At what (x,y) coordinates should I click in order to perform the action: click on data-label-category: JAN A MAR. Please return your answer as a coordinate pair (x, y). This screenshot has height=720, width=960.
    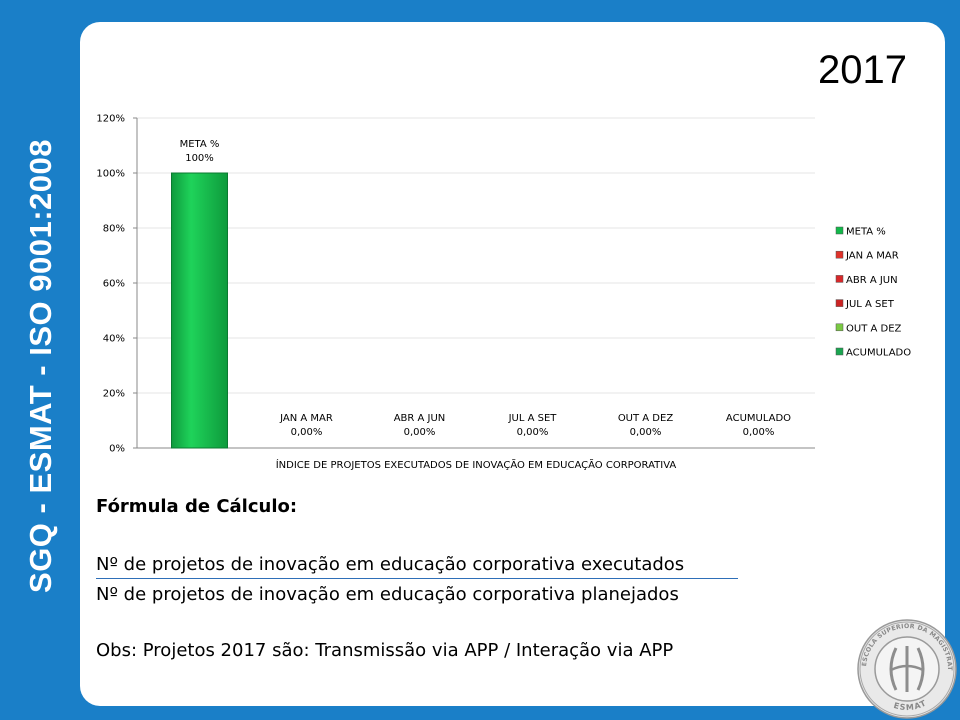
    Looking at the image, I should click on (306, 418).